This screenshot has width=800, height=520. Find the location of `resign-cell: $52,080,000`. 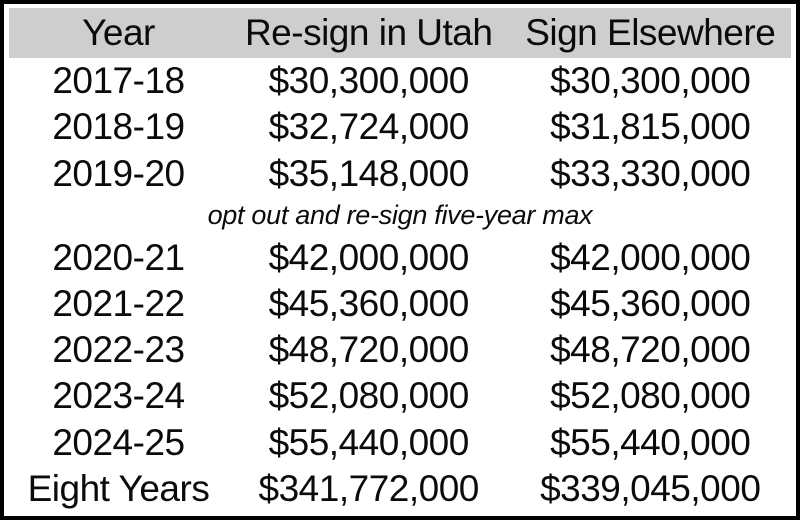

resign-cell: $52,080,000 is located at coordinates (369, 396).